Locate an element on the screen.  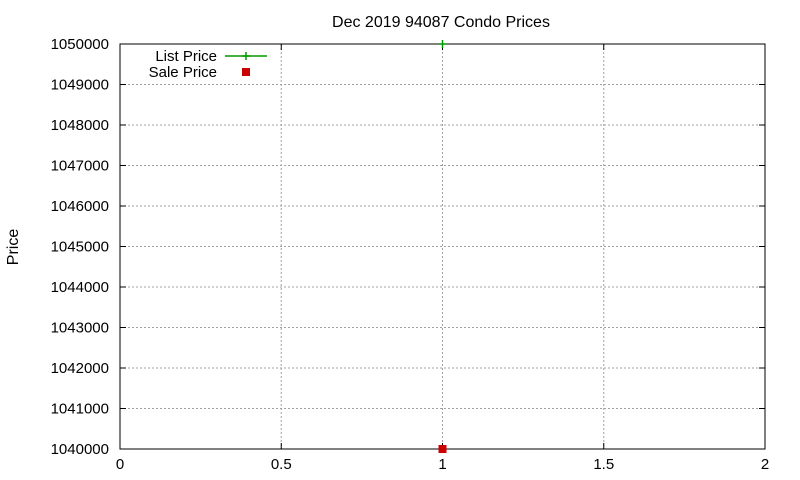
x-tick-label: 0.5 is located at coordinates (281, 464).